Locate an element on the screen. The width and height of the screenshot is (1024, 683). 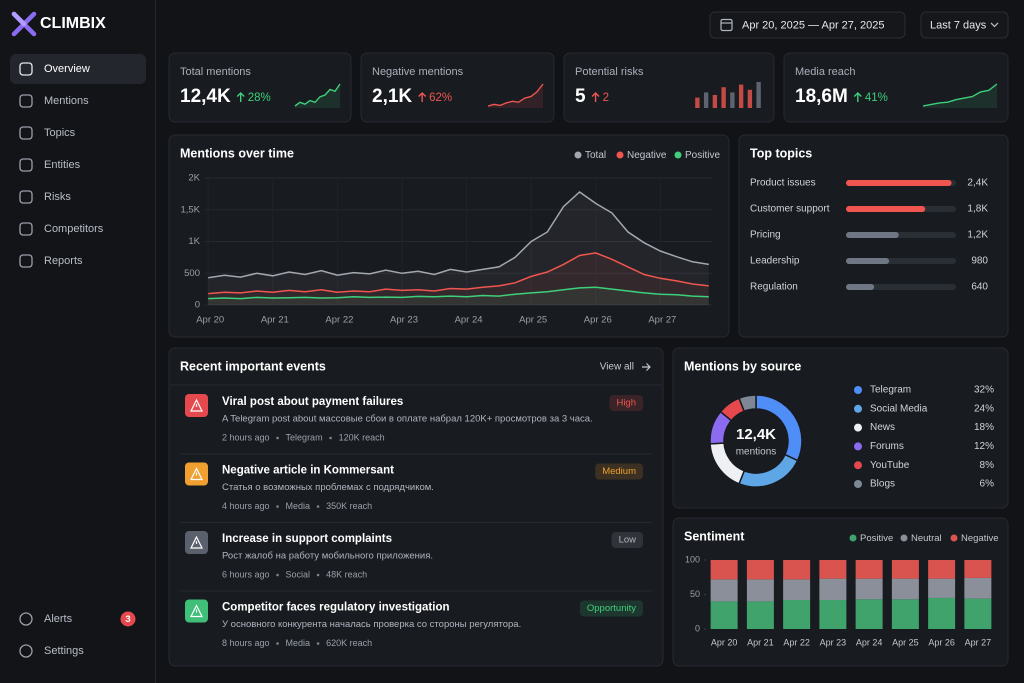
calendar-icon is located at coordinates (726, 25).